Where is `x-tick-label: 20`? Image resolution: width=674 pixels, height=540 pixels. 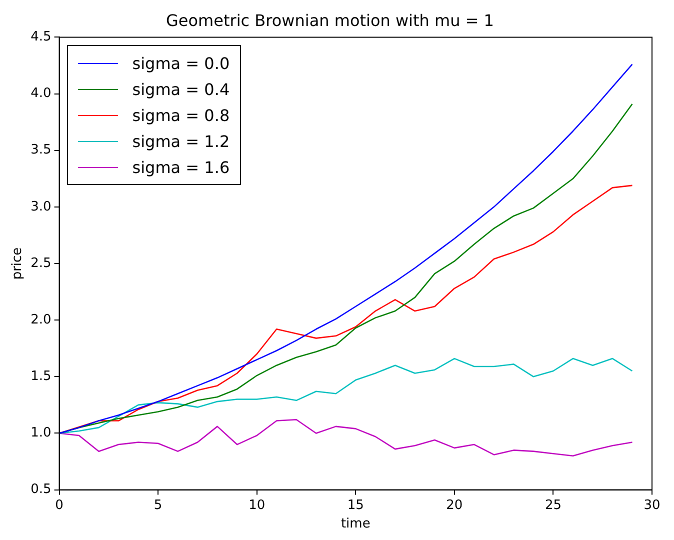
x-tick-label: 20 is located at coordinates (454, 505).